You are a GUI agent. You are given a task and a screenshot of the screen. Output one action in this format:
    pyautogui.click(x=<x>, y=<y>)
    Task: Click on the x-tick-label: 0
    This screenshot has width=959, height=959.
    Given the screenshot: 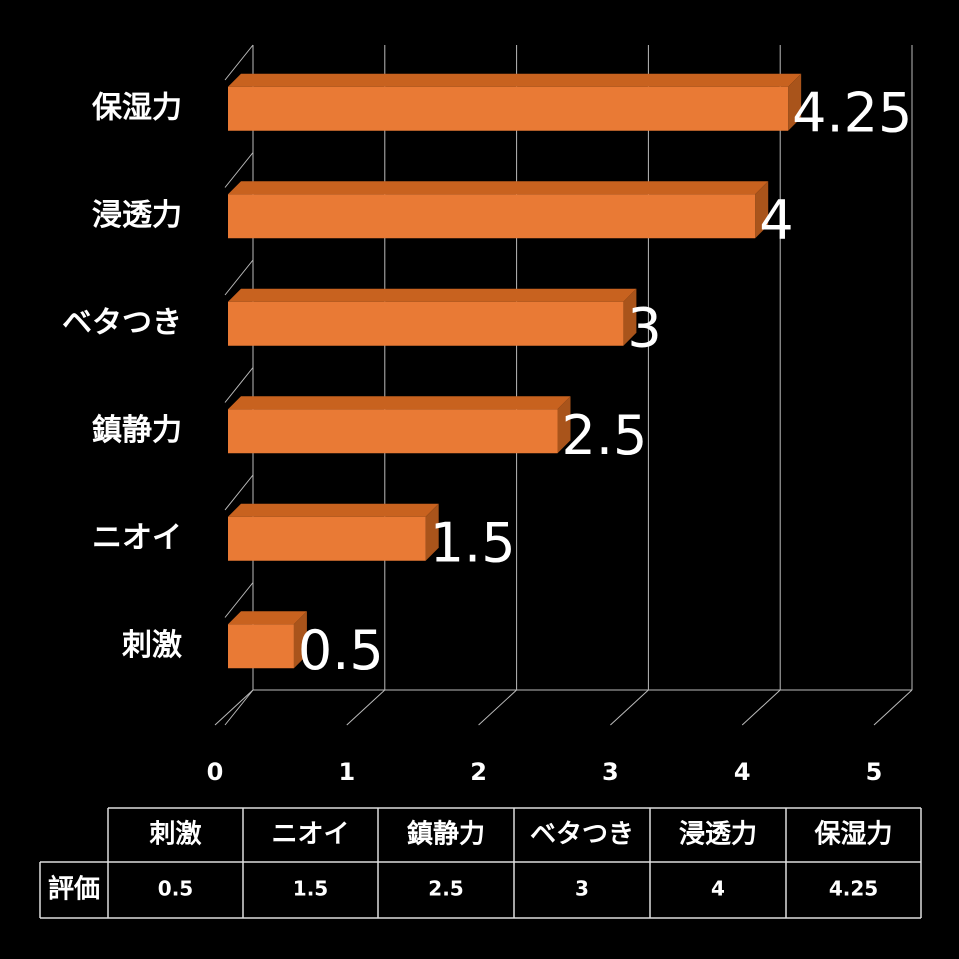 What is the action you would take?
    pyautogui.click(x=215, y=772)
    